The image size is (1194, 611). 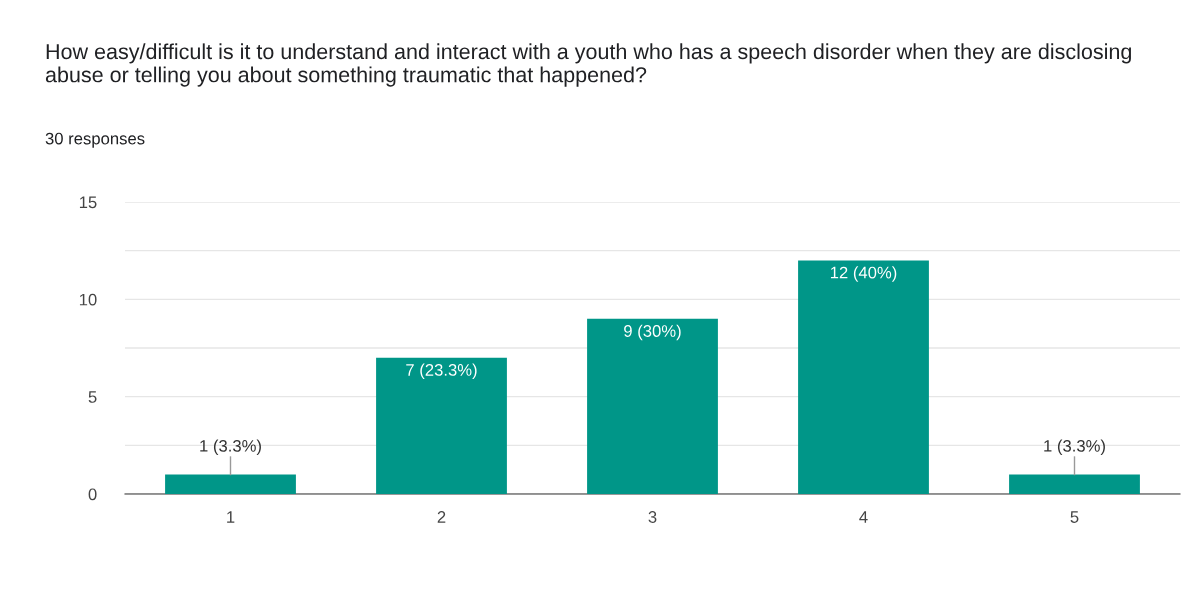 What do you see at coordinates (863, 517) in the screenshot?
I see `x-tick-label: 4` at bounding box center [863, 517].